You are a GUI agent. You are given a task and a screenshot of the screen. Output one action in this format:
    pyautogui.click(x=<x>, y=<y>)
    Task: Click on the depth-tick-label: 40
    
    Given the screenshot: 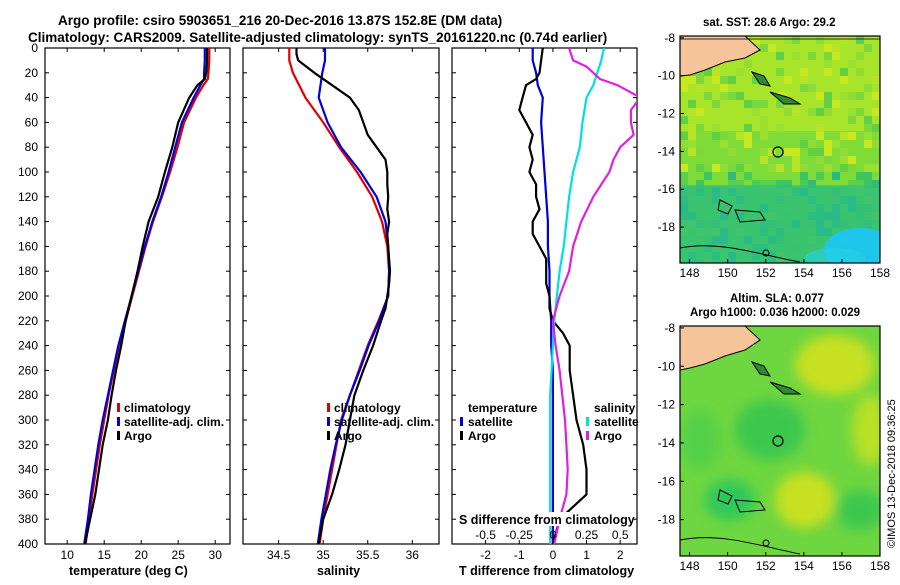 What is the action you would take?
    pyautogui.click(x=32, y=98)
    